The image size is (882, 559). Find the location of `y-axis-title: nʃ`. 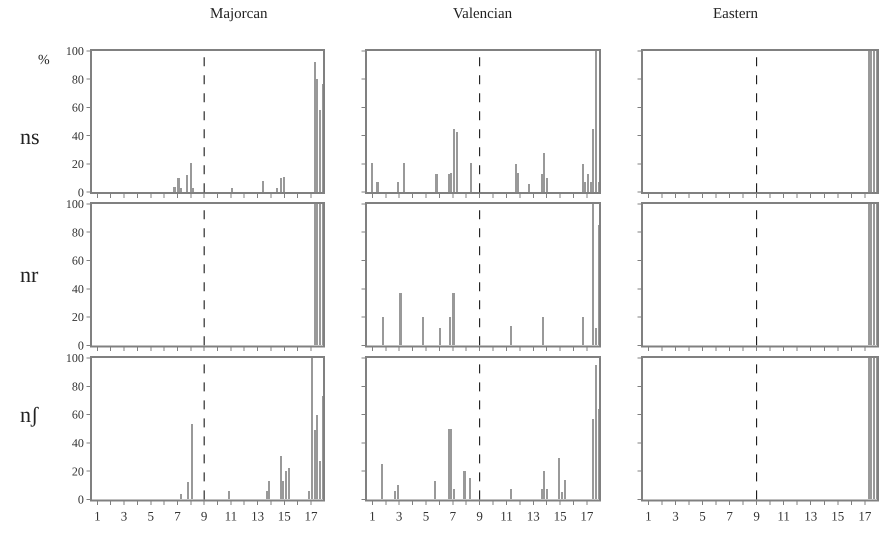

y-axis-title: nʃ is located at coordinates (29, 414).